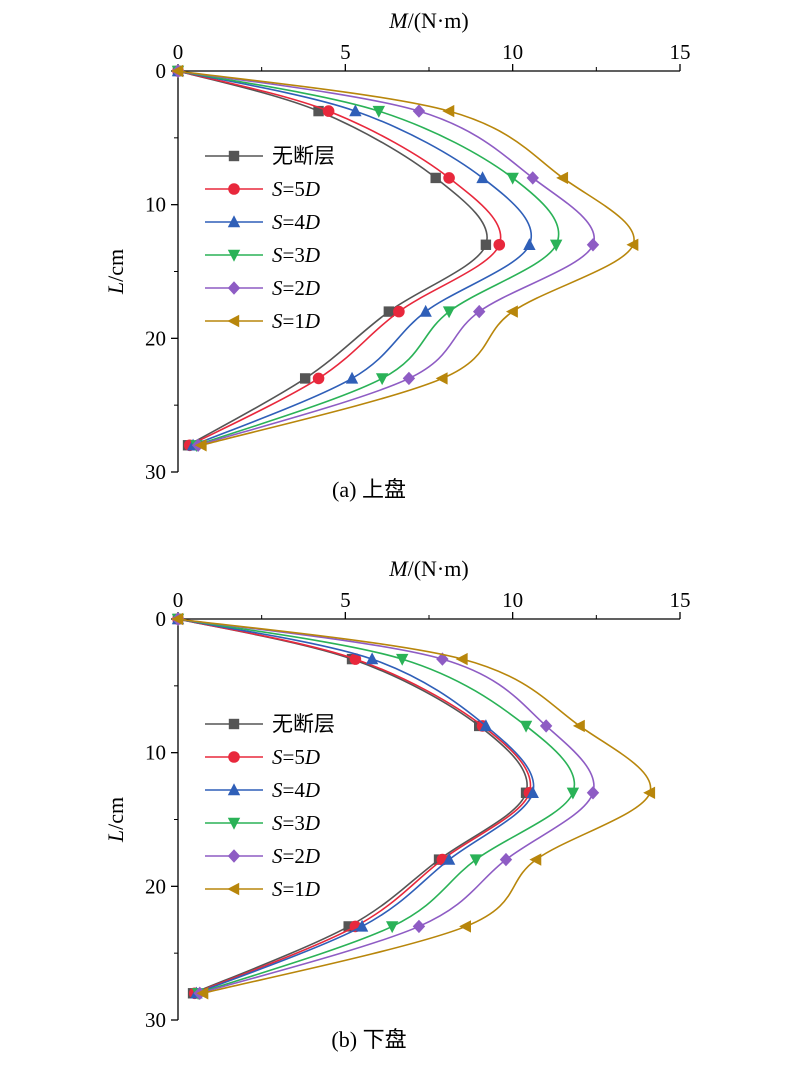 The height and width of the screenshot is (1065, 800). I want to click on legend-label: S=2D, so click(296, 288).